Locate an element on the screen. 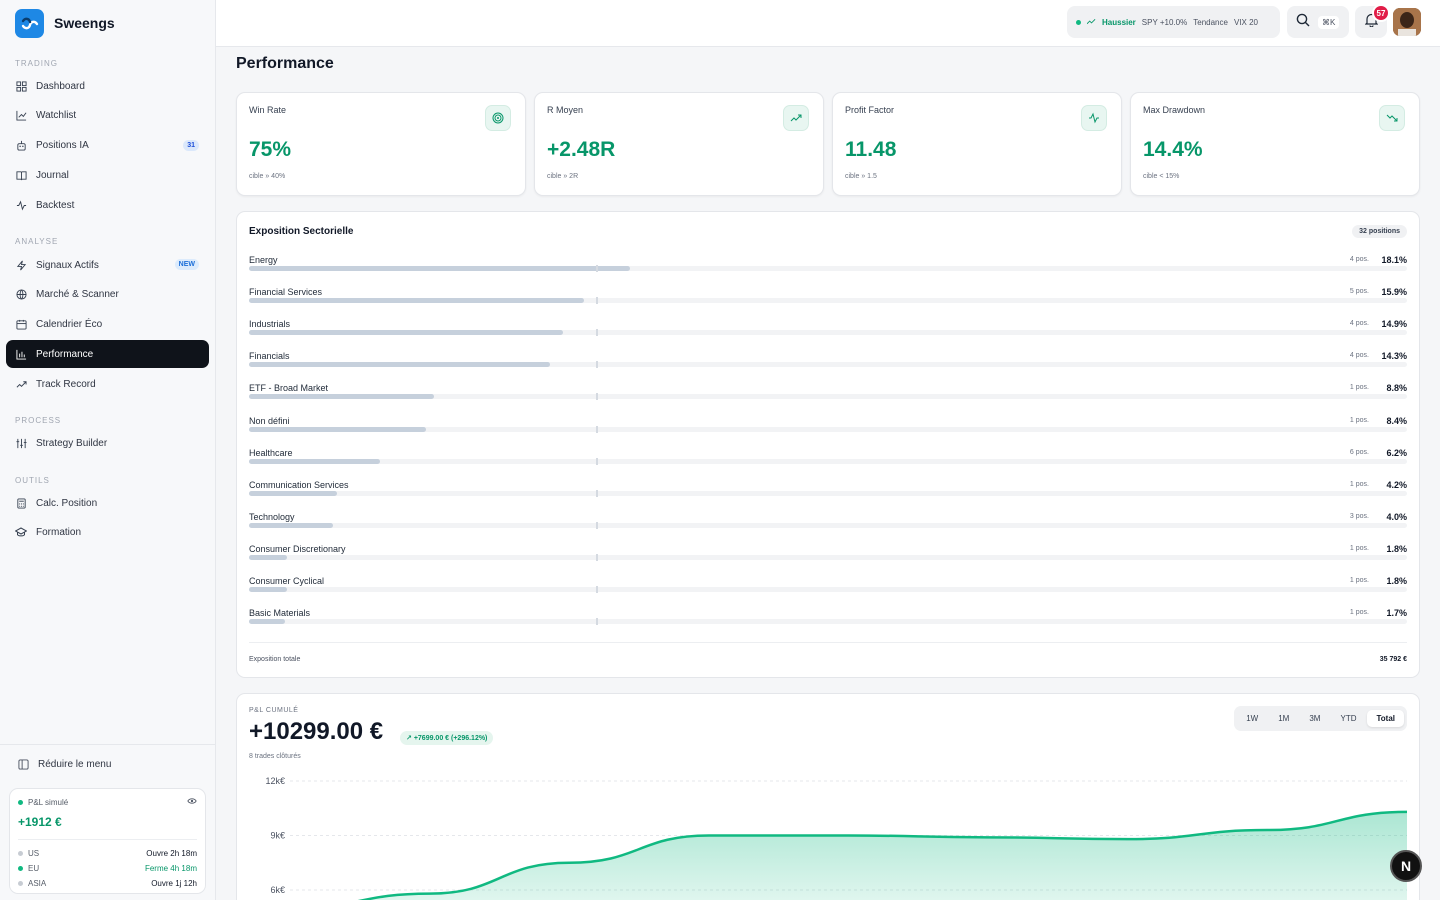 The height and width of the screenshot is (900, 1440). range-tab-ytd: YTD is located at coordinates (1348, 718).